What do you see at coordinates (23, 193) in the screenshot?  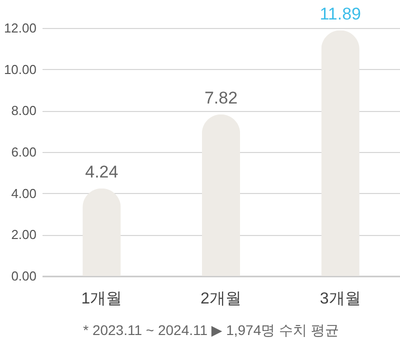 I see `y-tick-label: 4.00` at bounding box center [23, 193].